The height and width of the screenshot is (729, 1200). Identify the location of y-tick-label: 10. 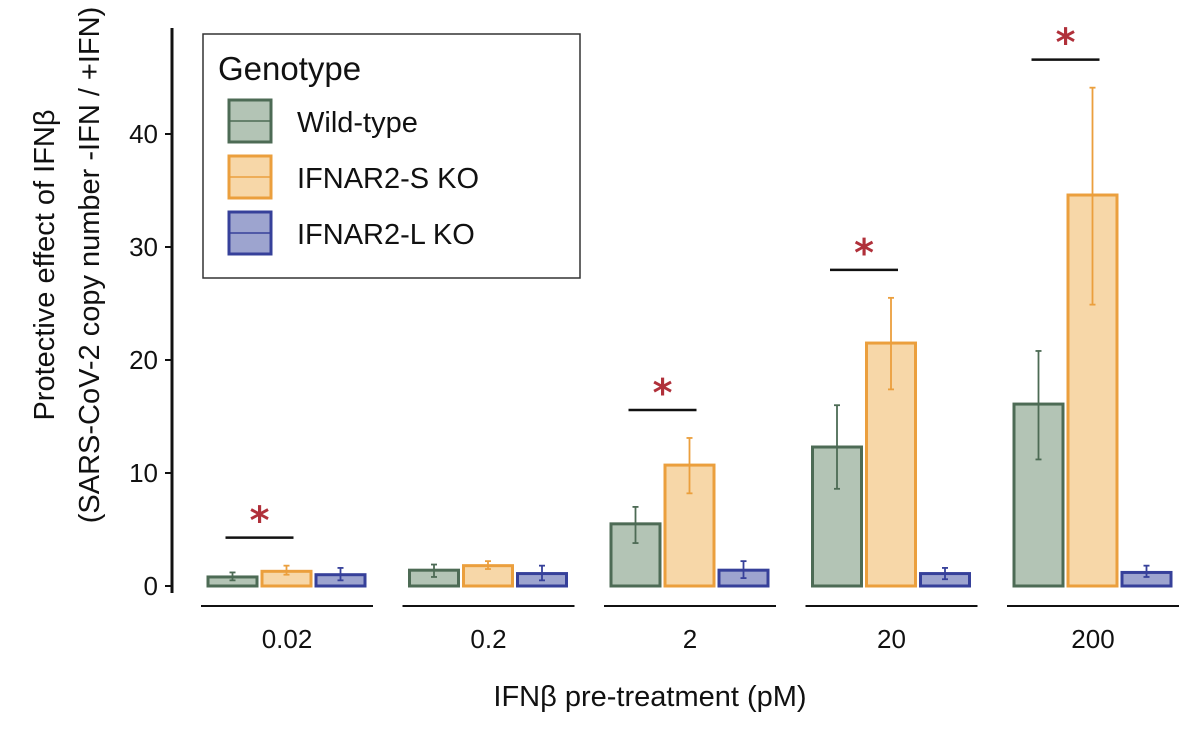
(143, 473).